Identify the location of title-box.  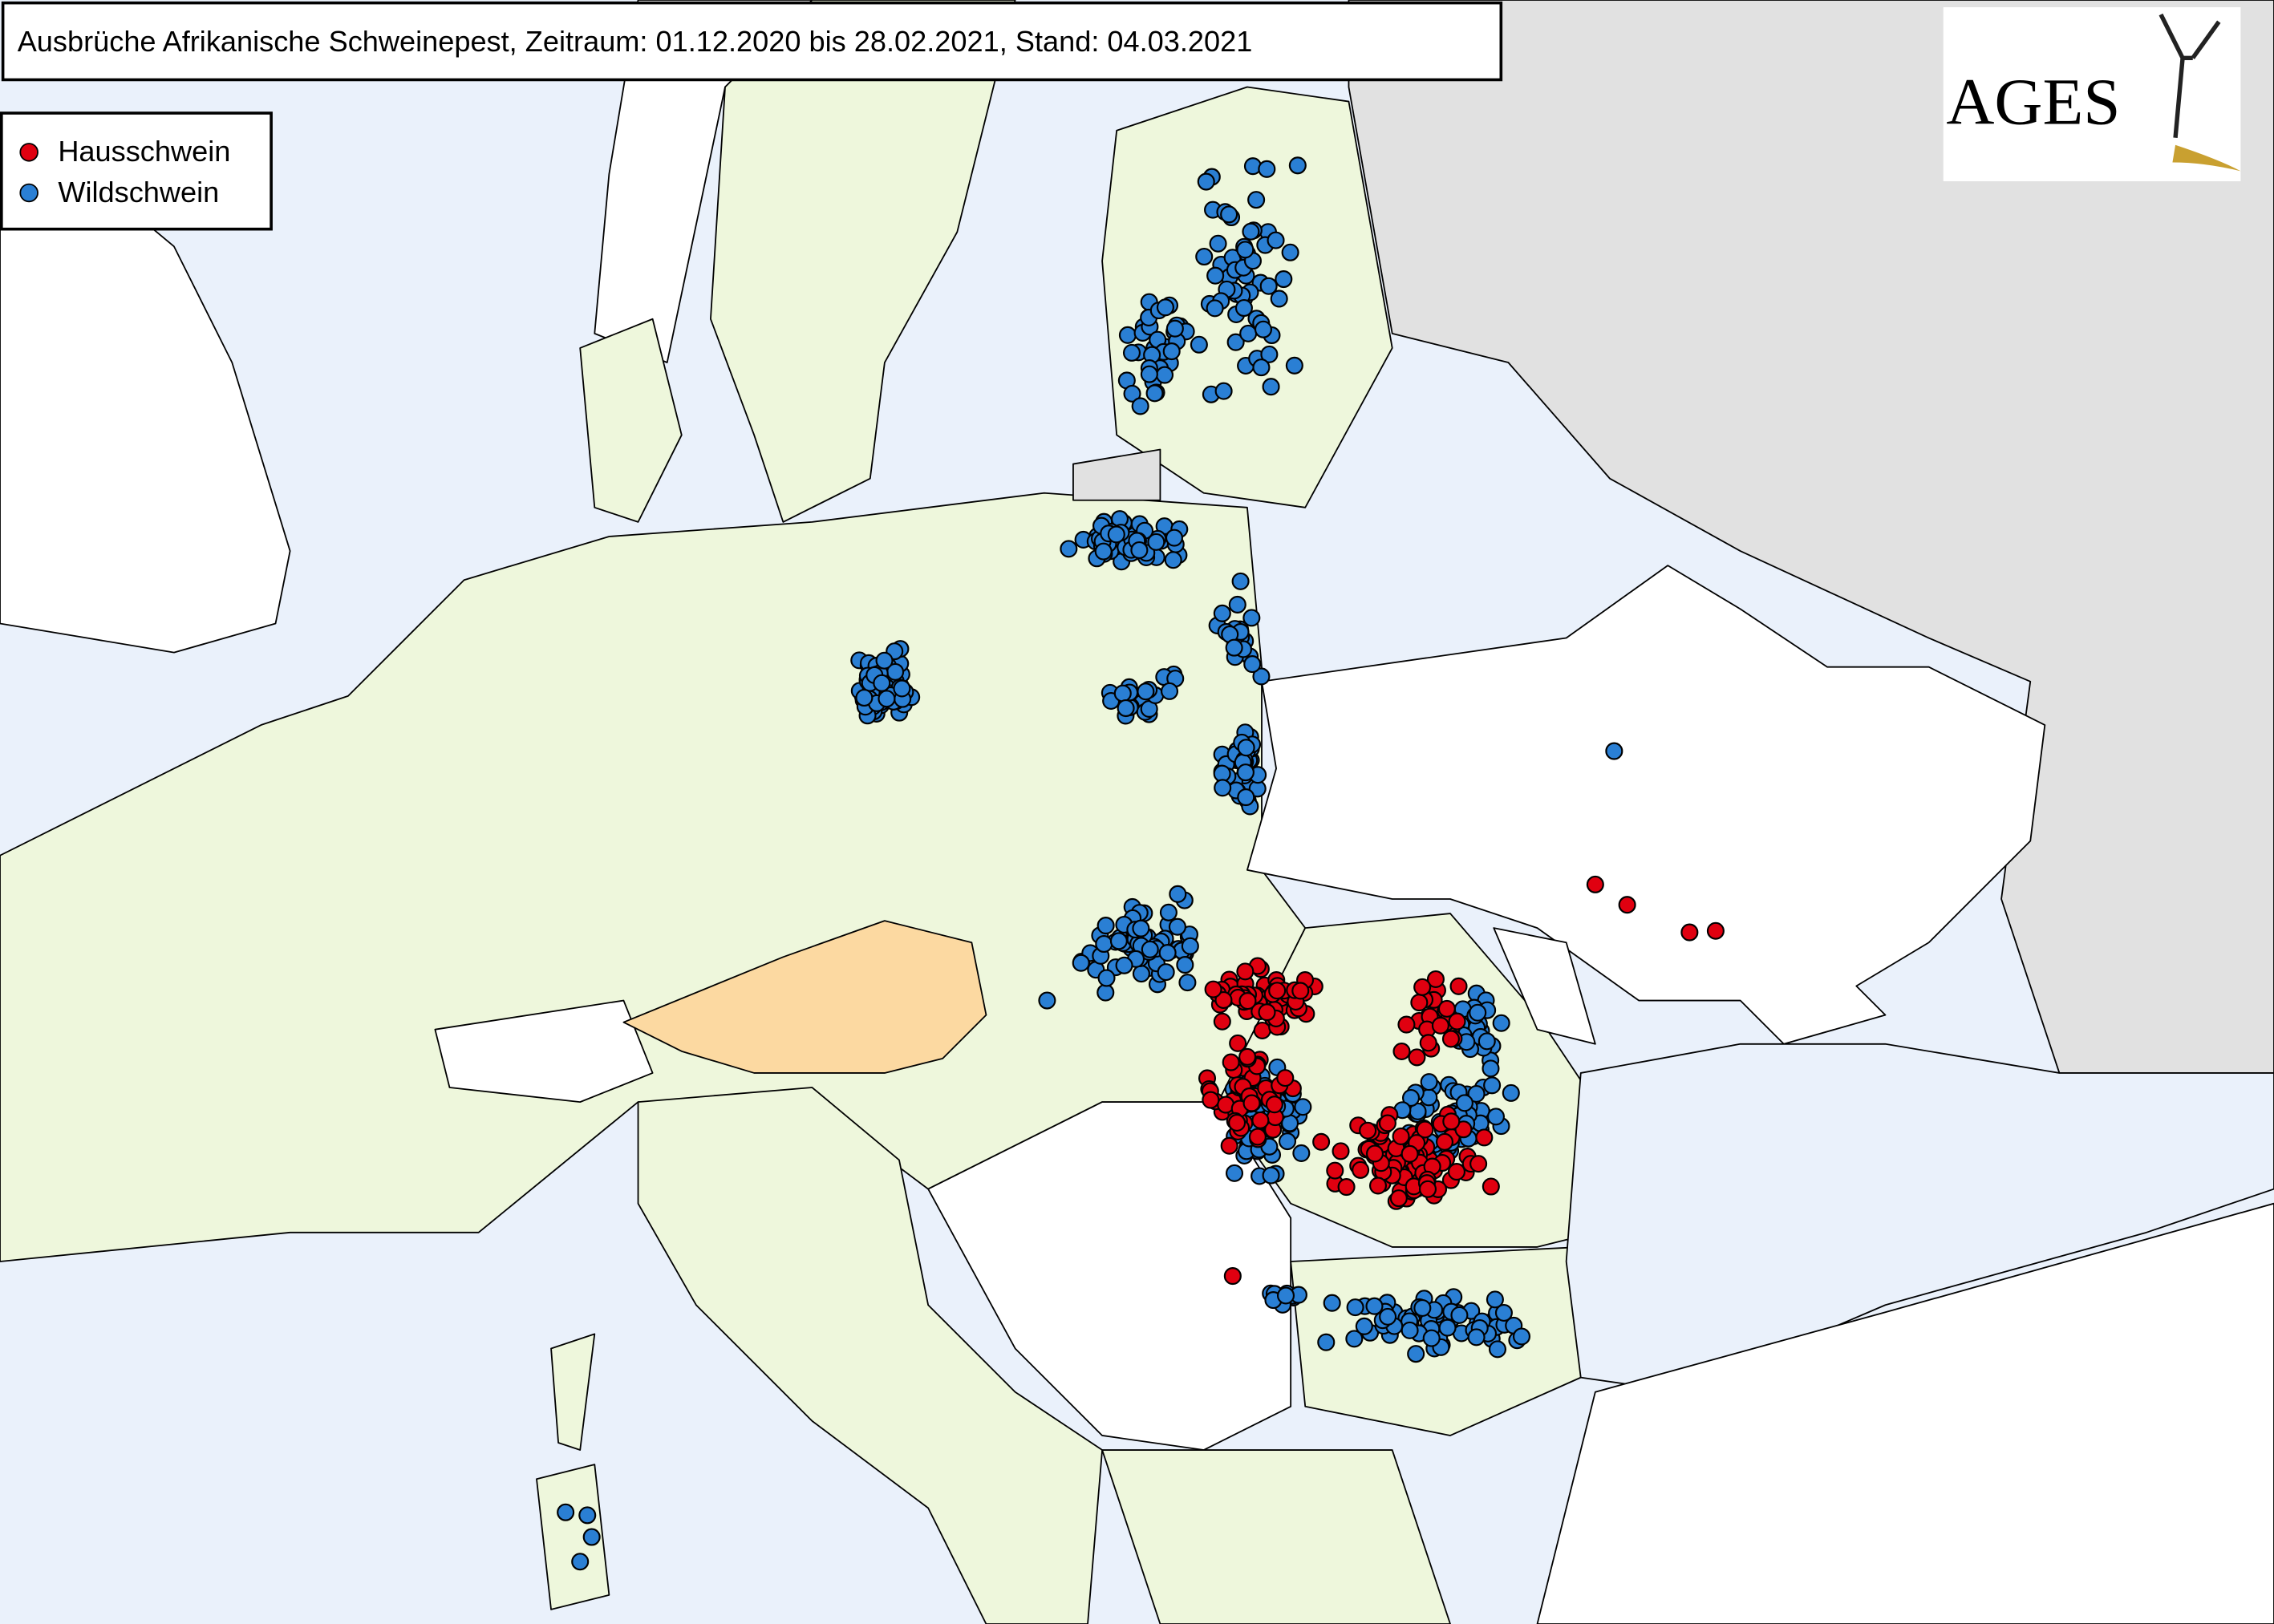
(752, 41).